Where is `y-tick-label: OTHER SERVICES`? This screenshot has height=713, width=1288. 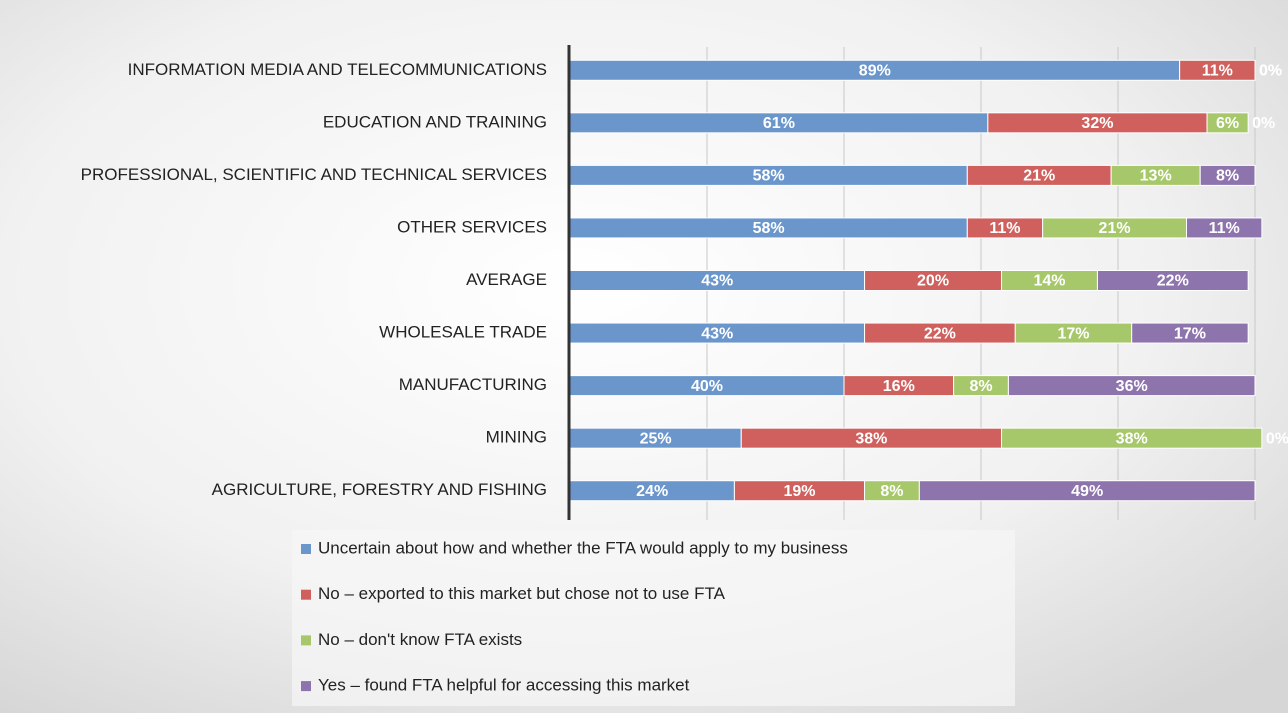 y-tick-label: OTHER SERVICES is located at coordinates (472, 226).